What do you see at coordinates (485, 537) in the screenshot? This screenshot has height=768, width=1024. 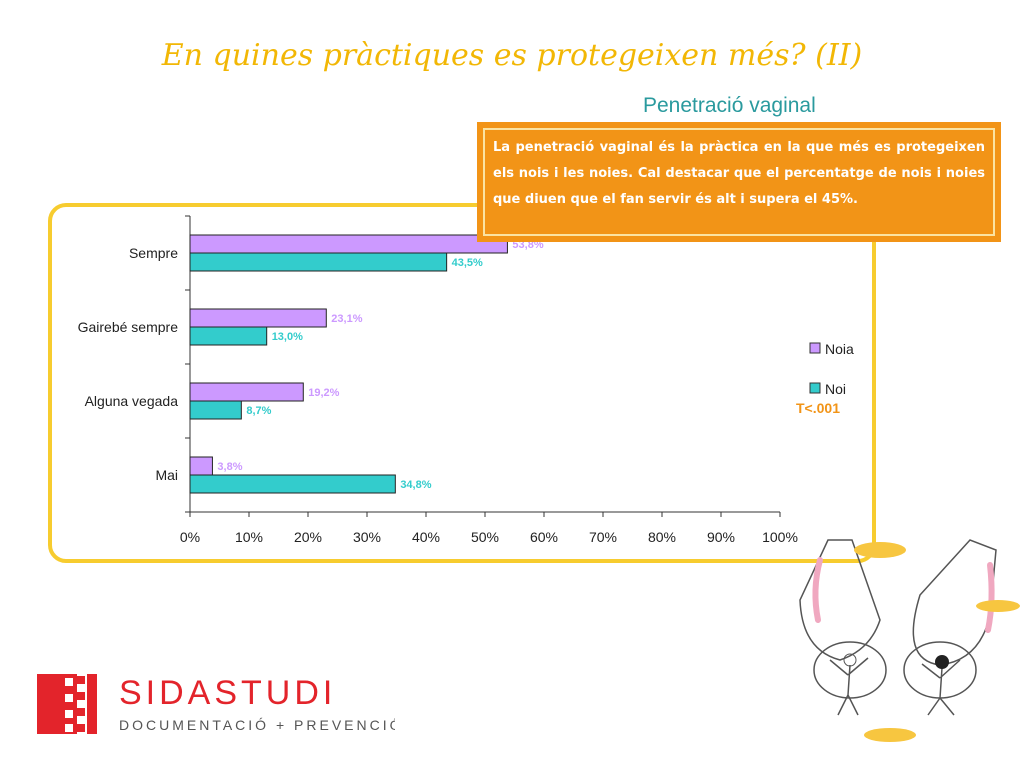 I see `x-tick-label: 50%` at bounding box center [485, 537].